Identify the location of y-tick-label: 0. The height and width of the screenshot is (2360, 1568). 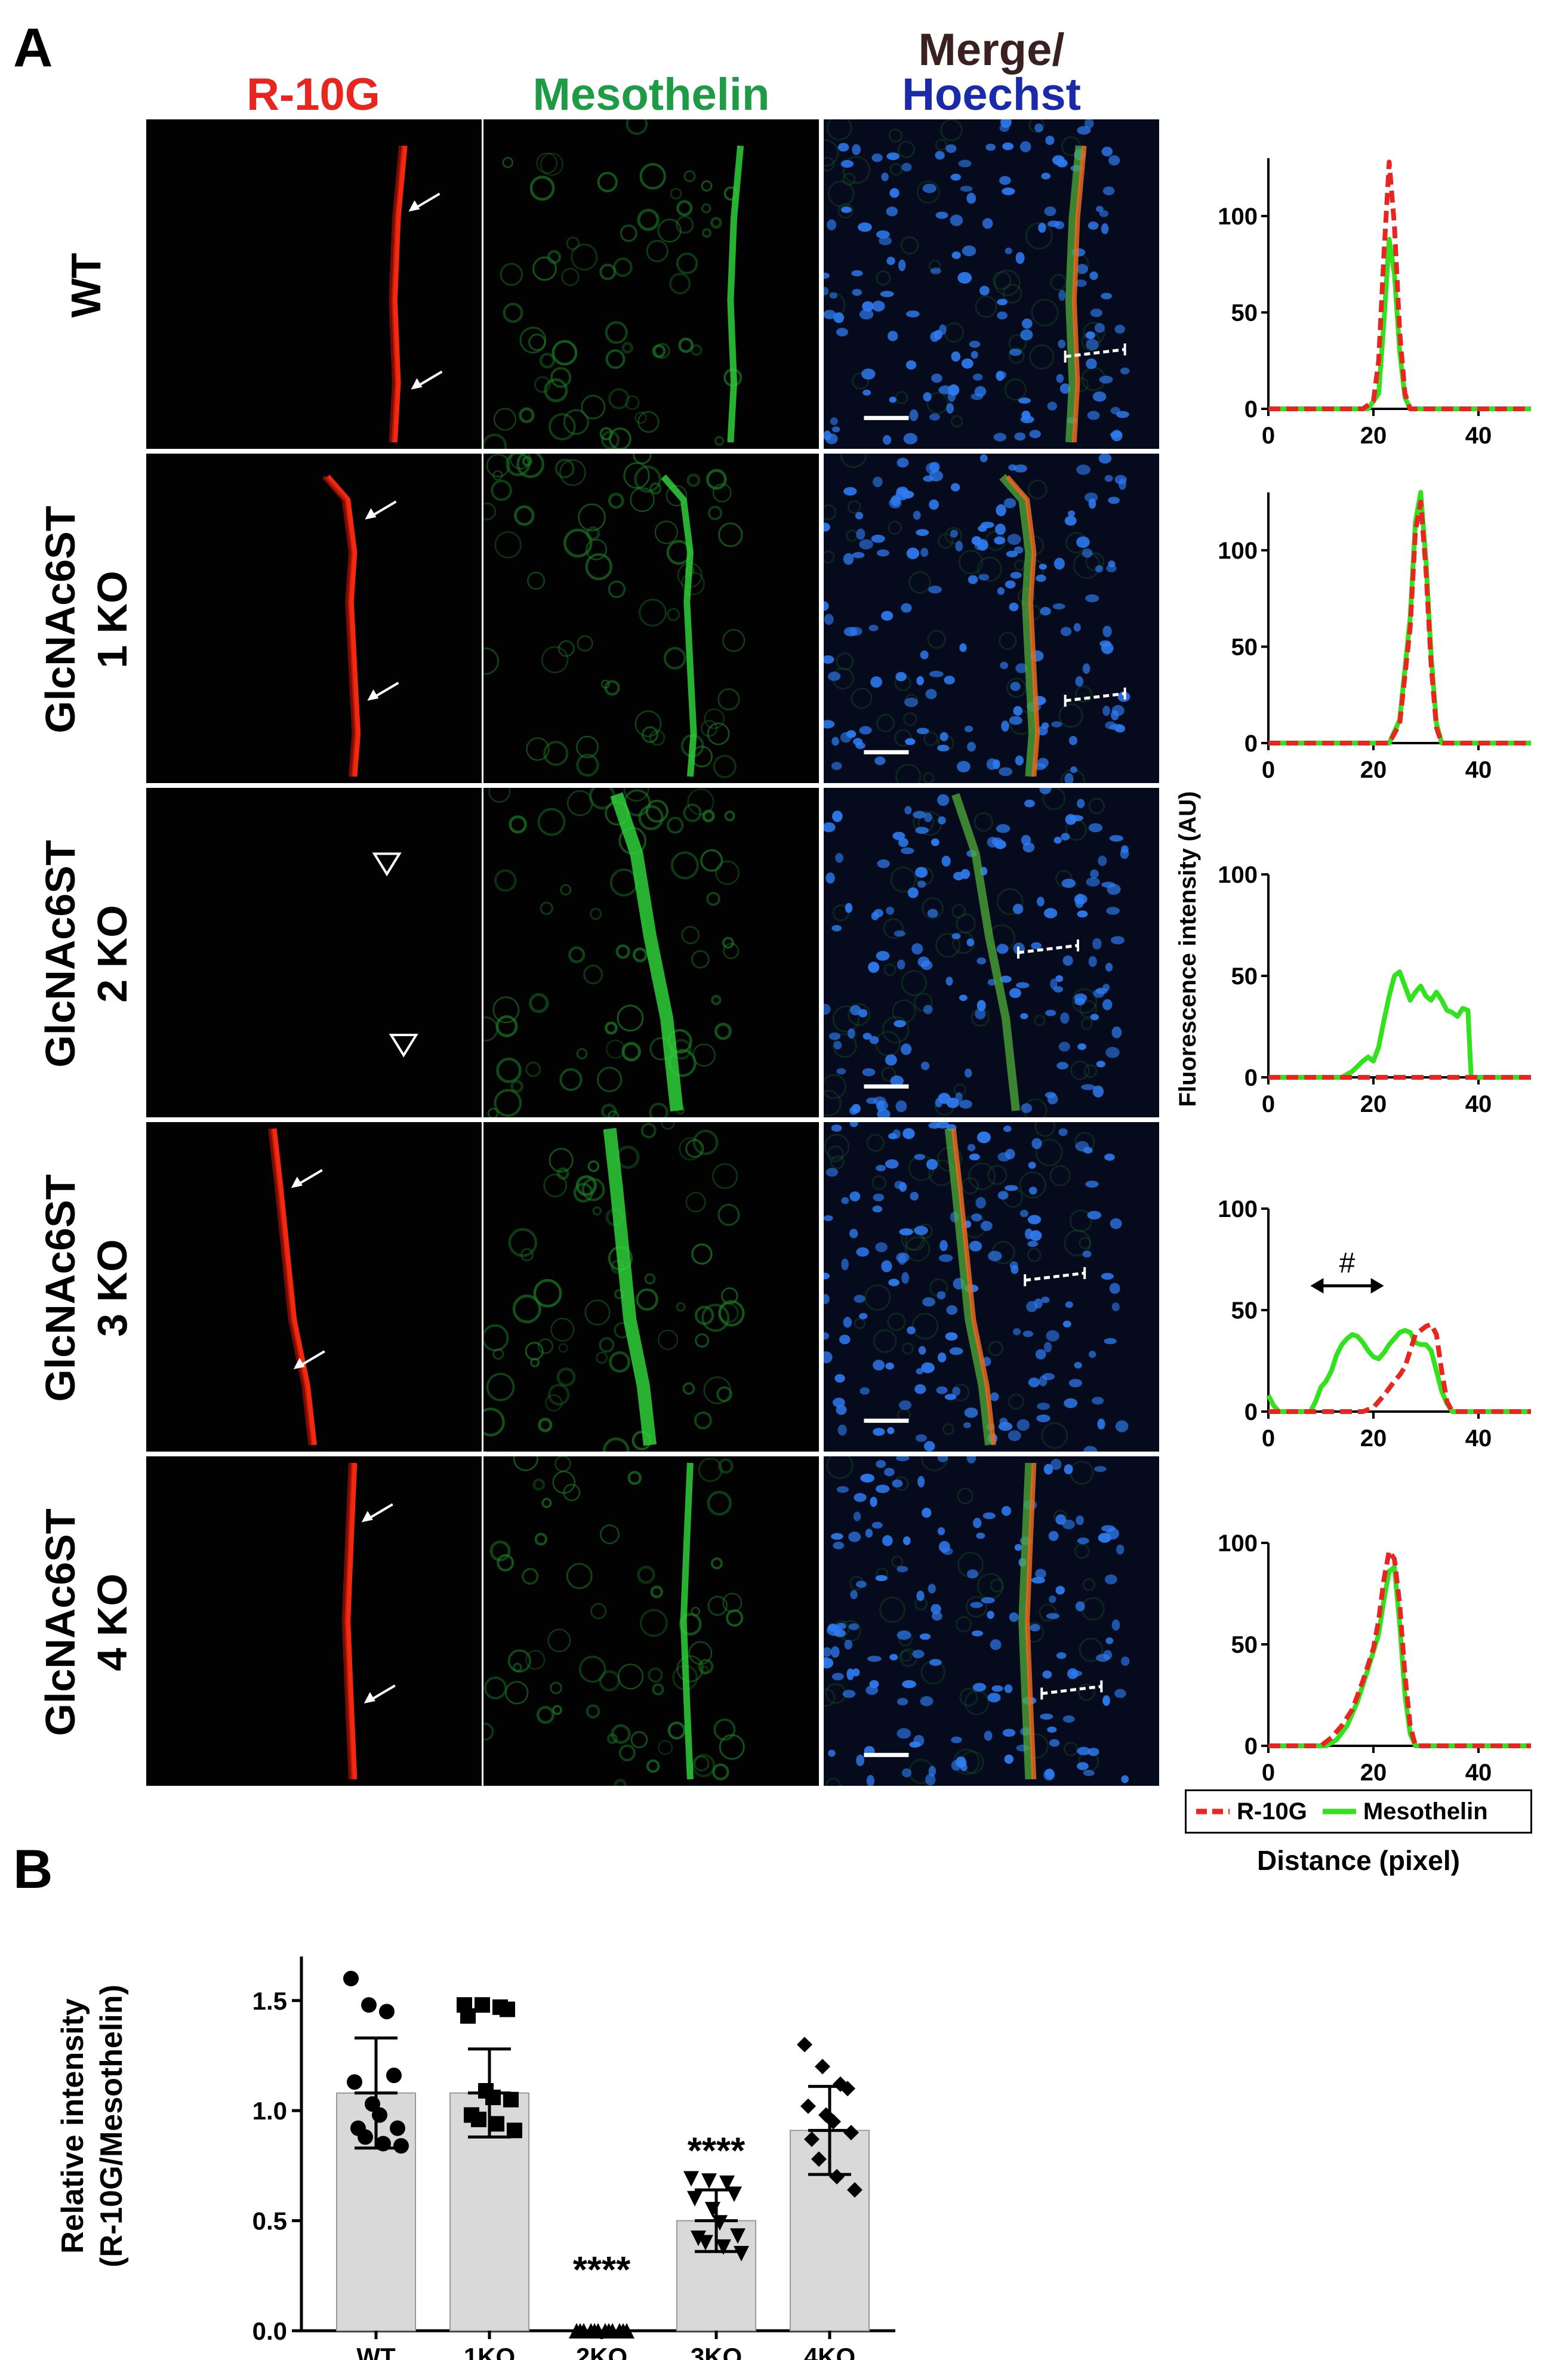
(1251, 1412).